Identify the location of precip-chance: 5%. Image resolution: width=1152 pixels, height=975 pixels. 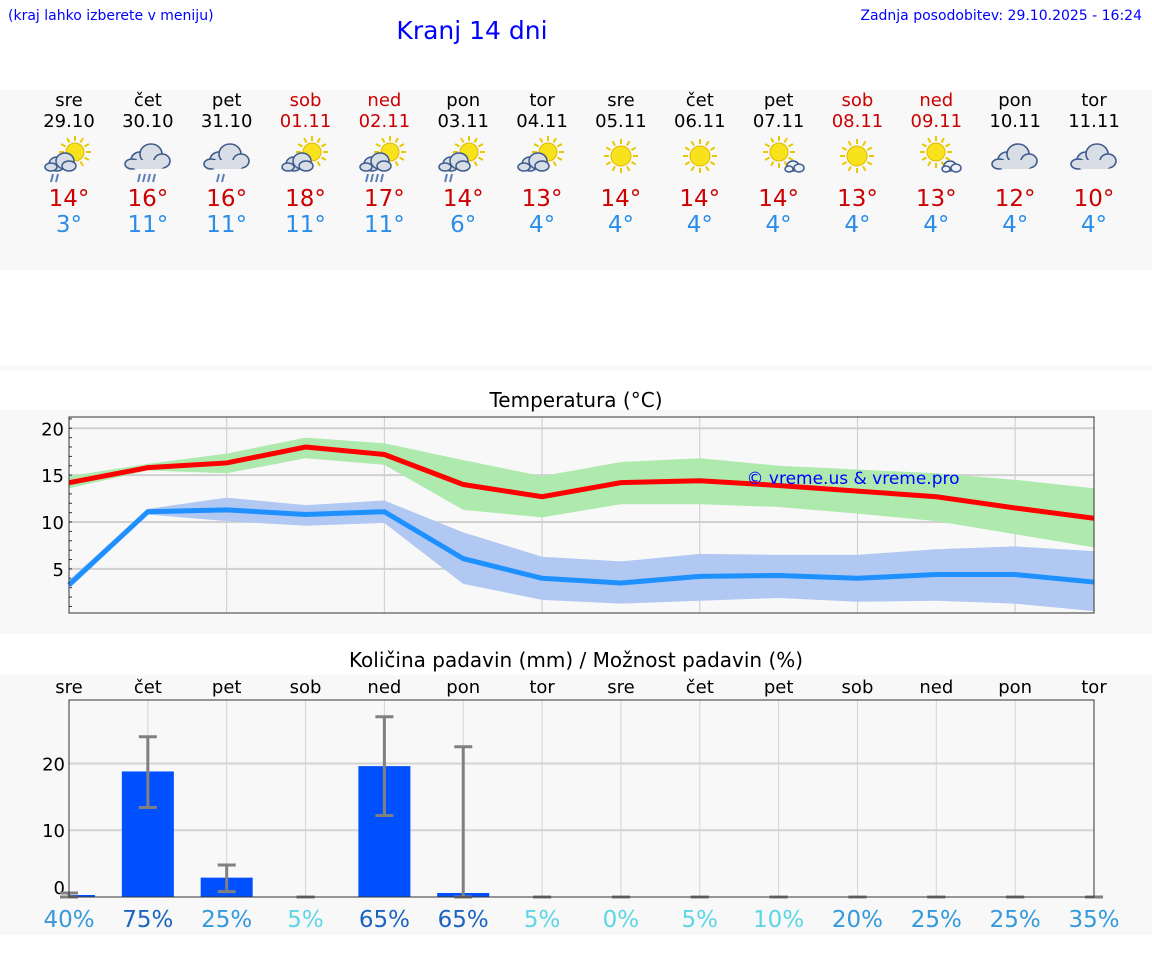
(305, 920).